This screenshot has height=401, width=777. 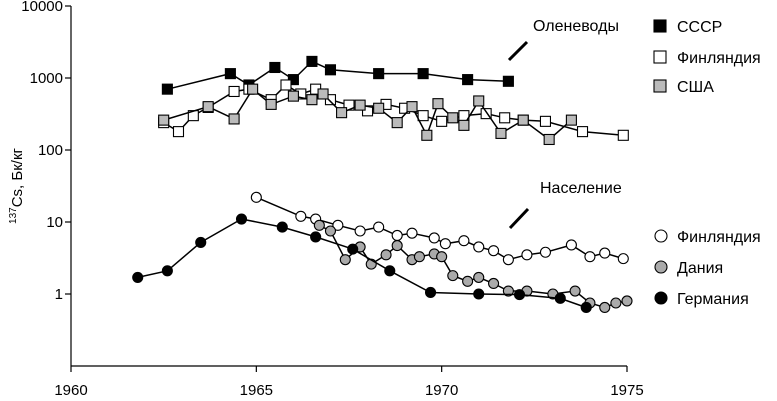 I want to click on y-axis-label: 137Cs, Бк/кг, so click(x=17, y=185).